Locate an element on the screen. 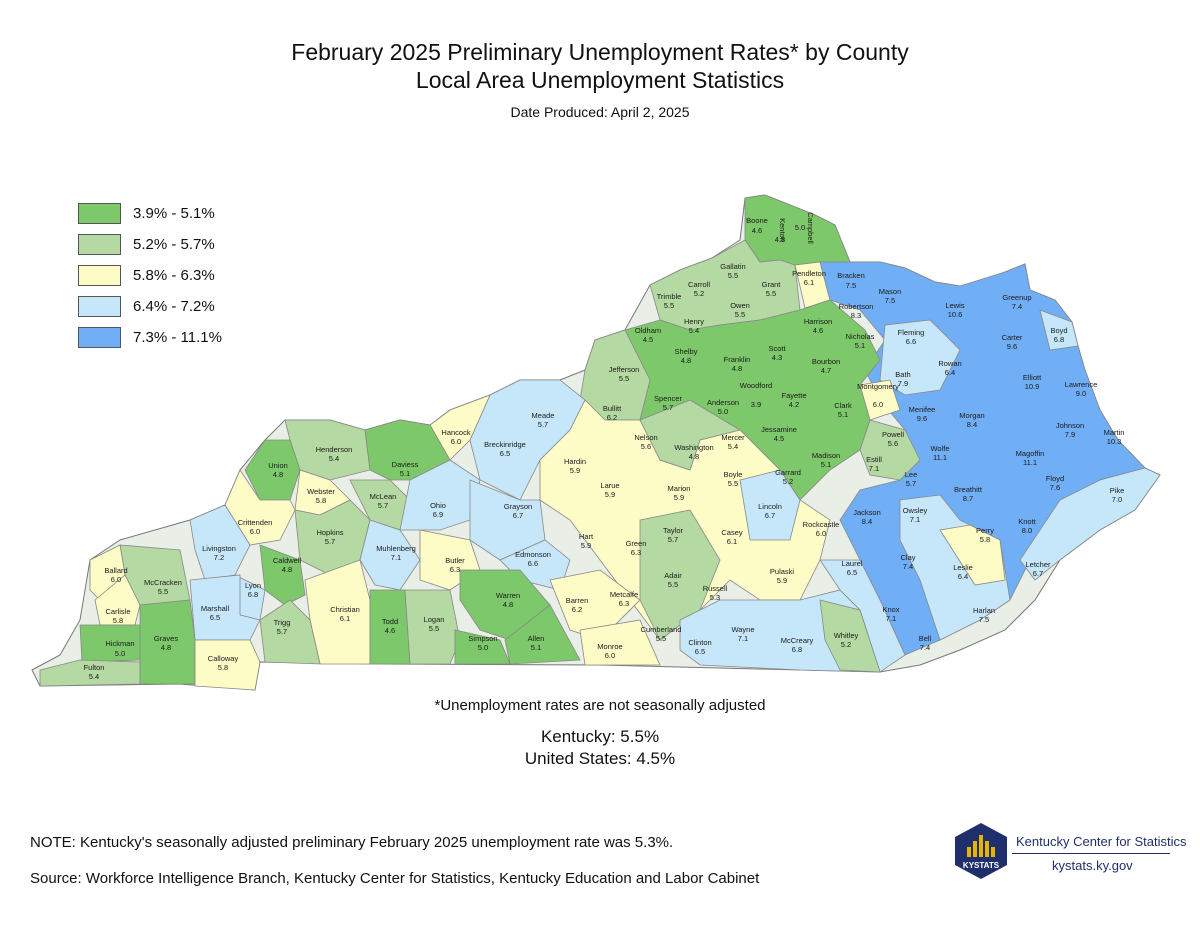 The image size is (1200, 927). county-name: Laurel is located at coordinates (852, 563).